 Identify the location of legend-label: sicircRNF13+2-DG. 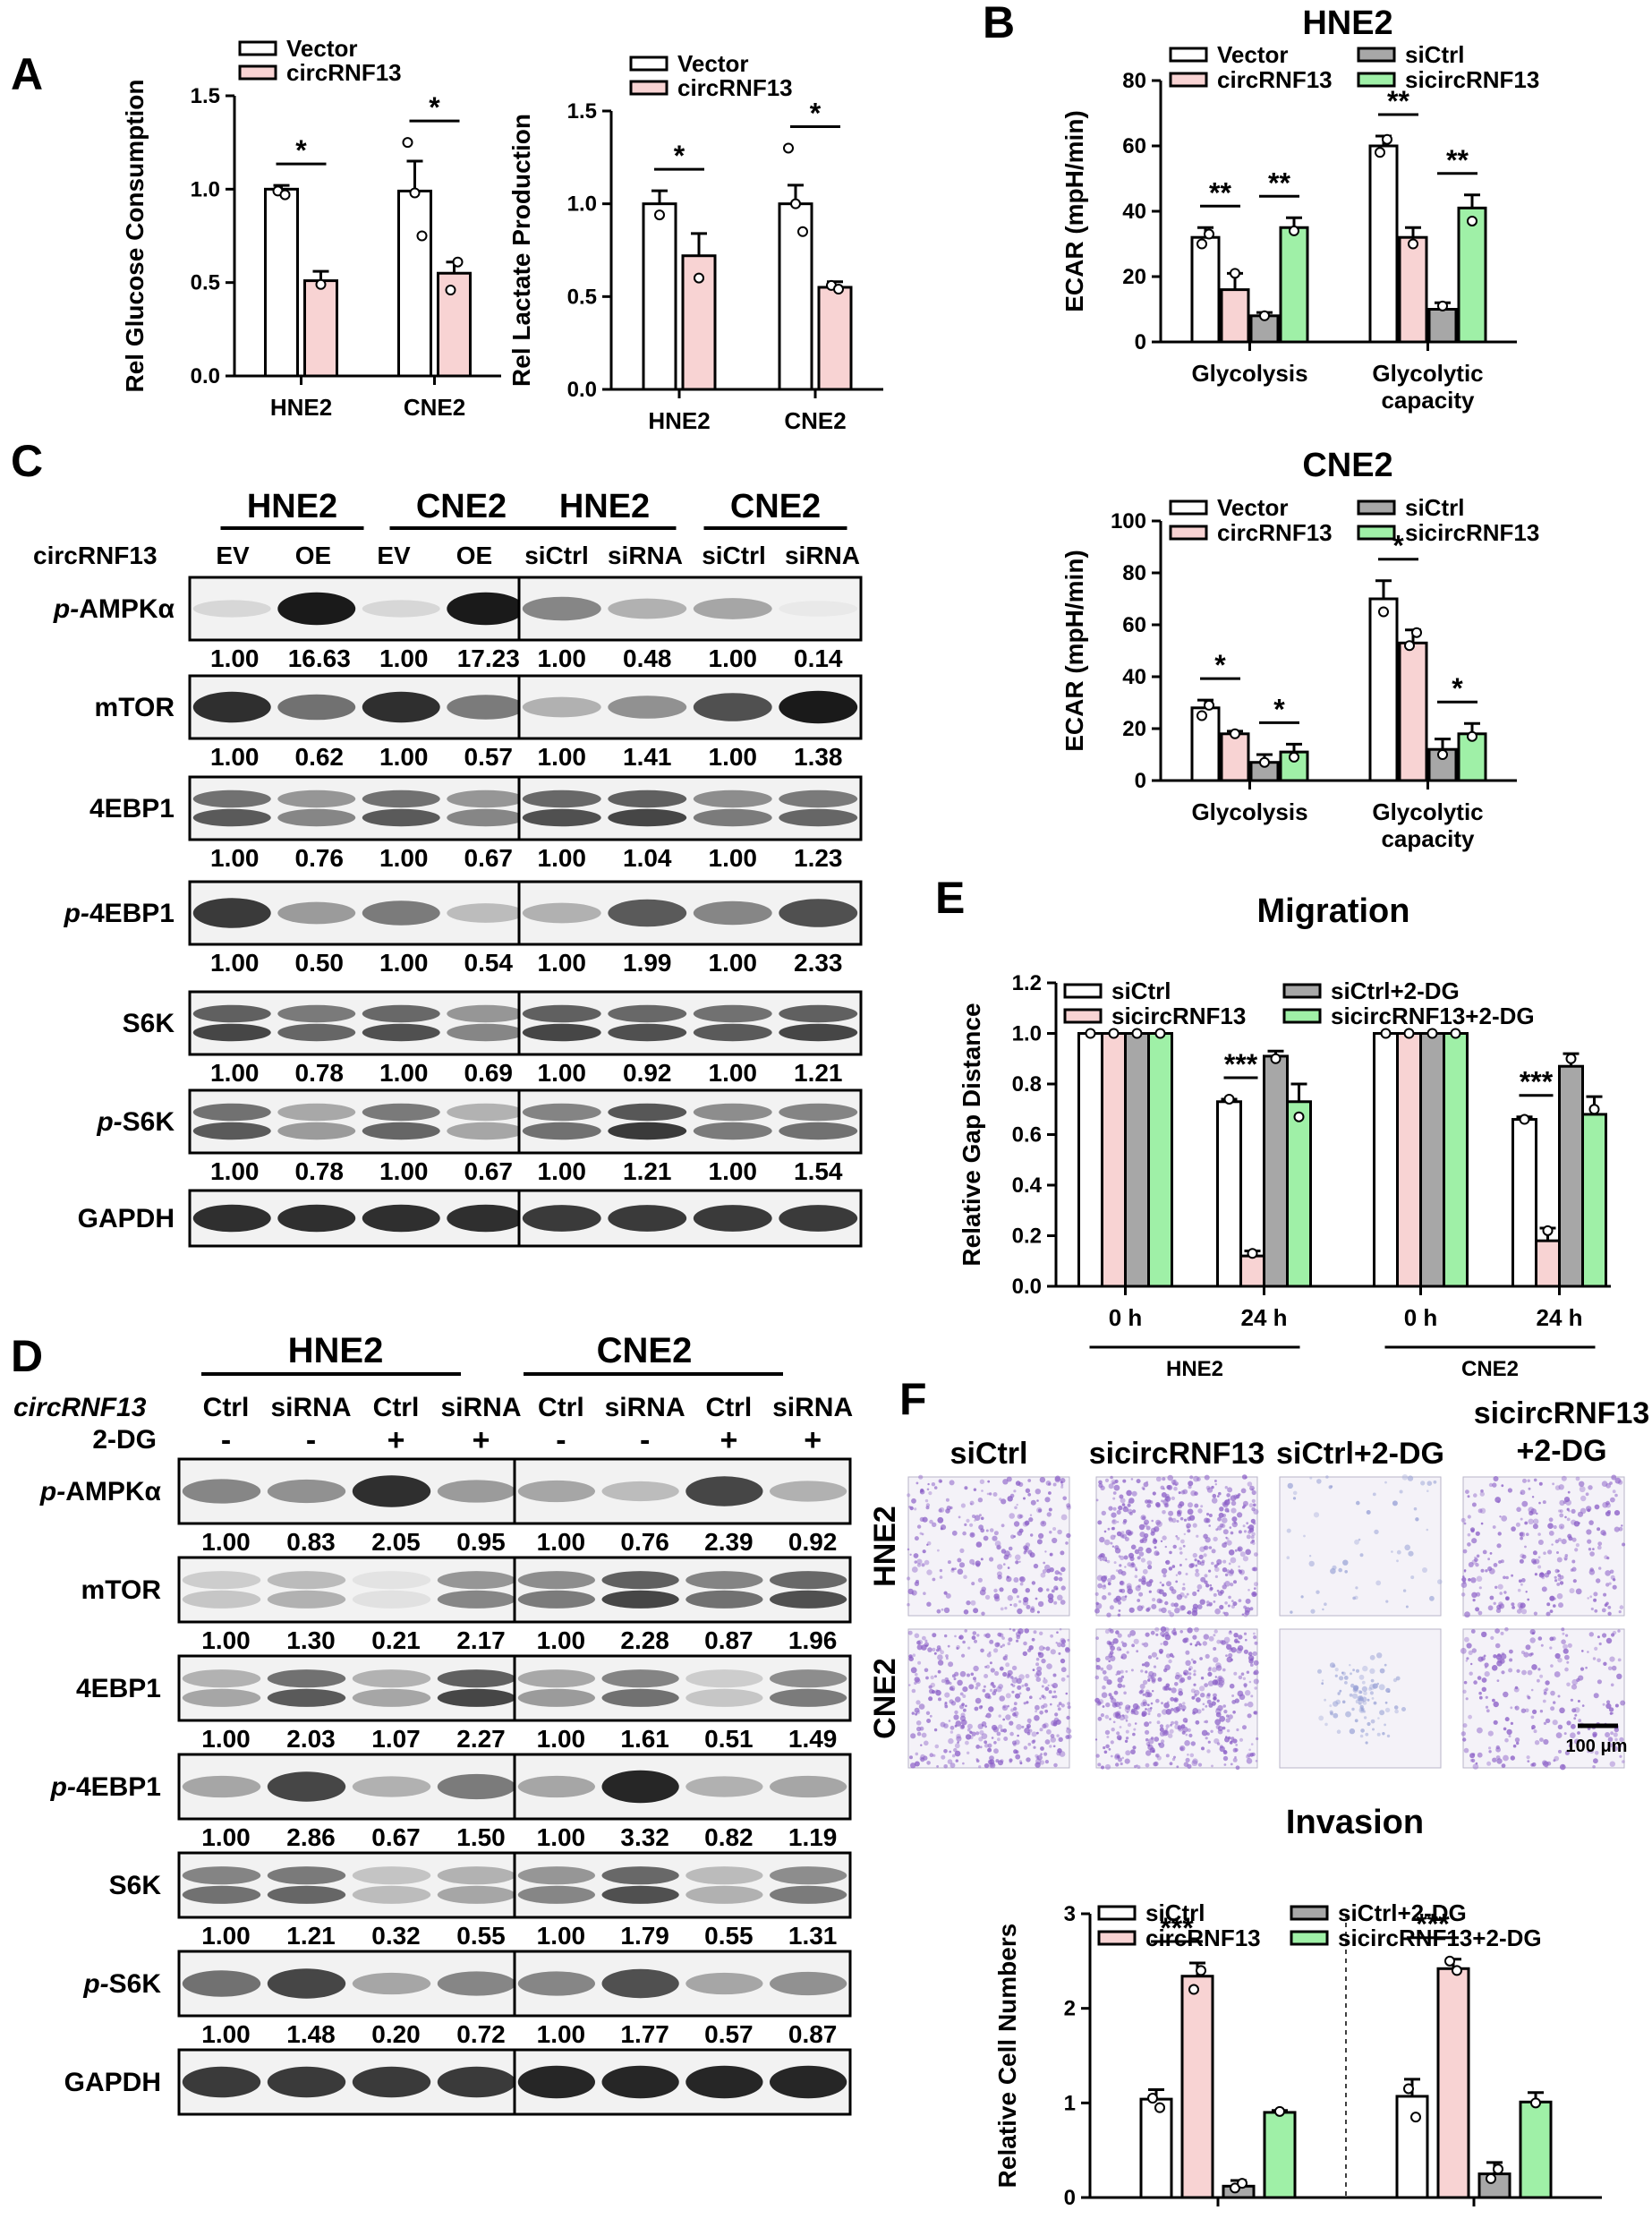
(1440, 1938).